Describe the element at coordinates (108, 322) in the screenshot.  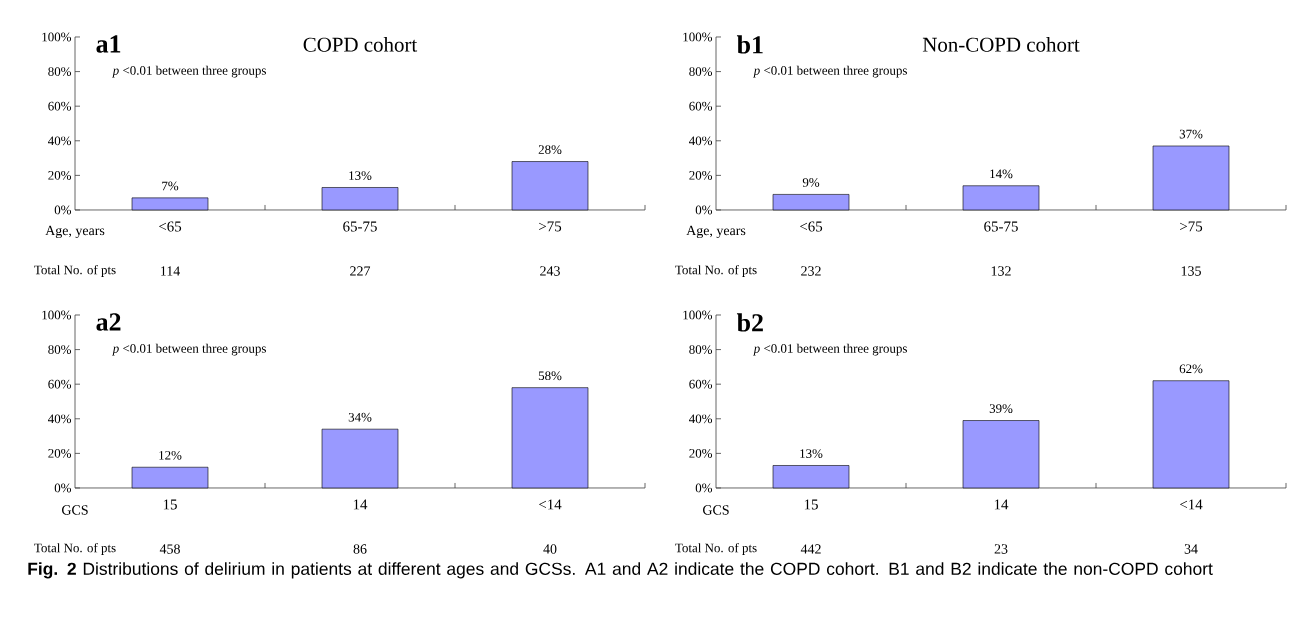
I see `chart-title: a2` at that location.